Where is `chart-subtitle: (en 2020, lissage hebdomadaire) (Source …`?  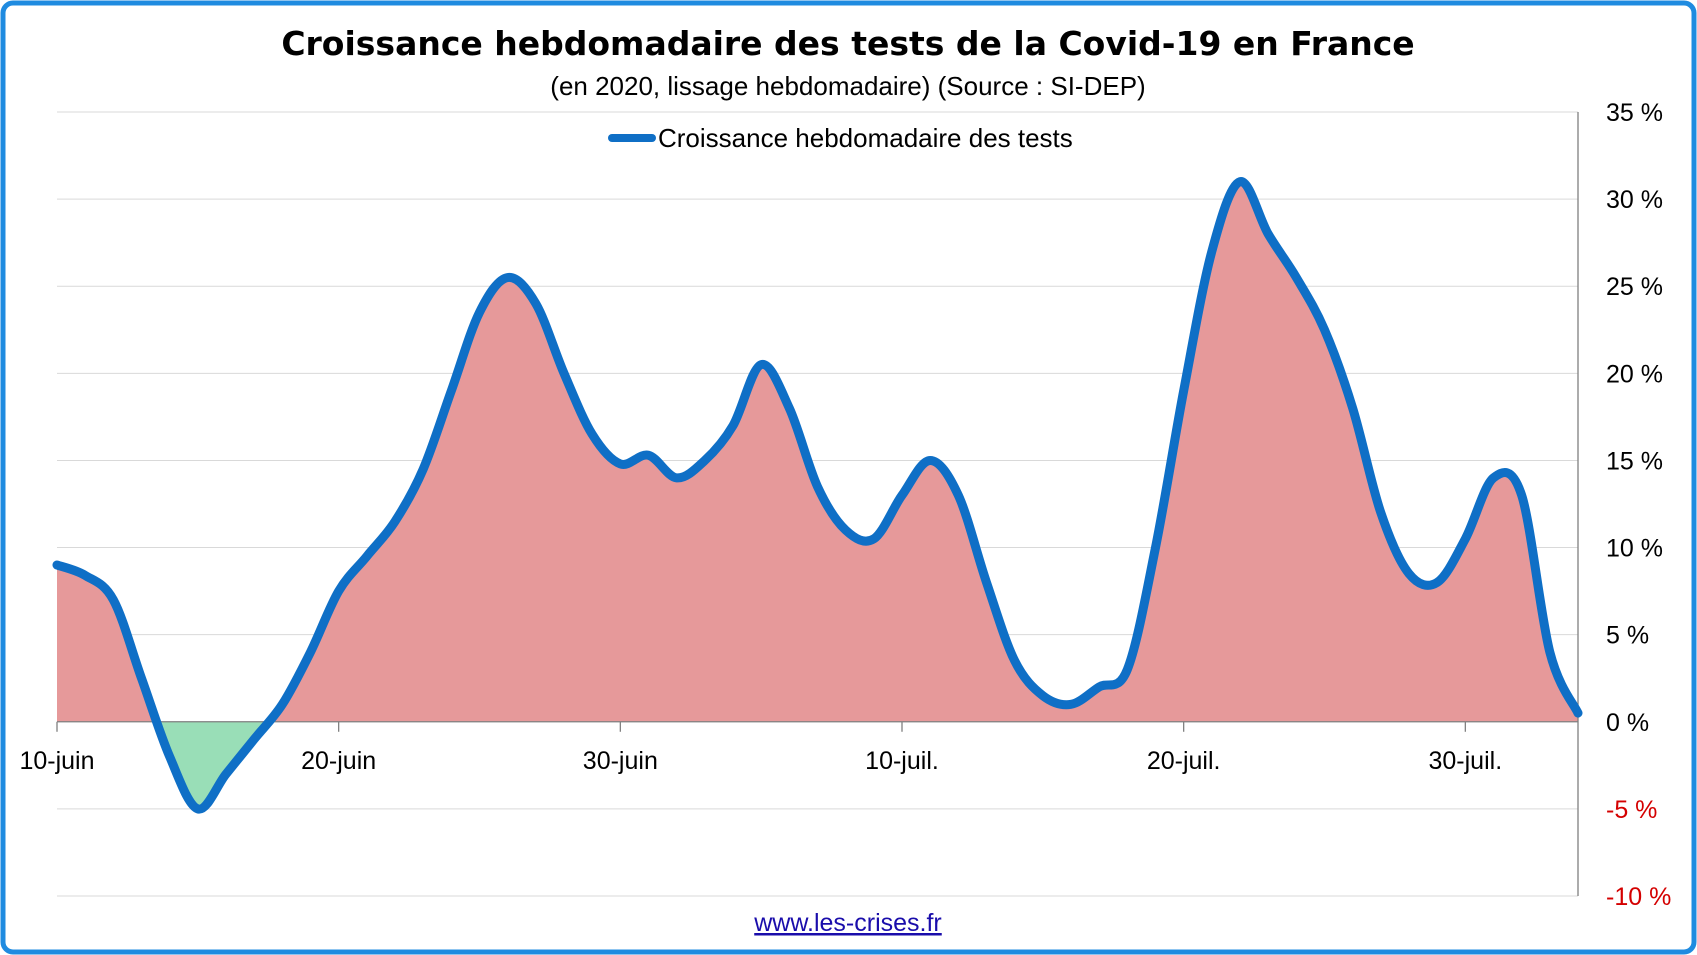 chart-subtitle: (en 2020, lissage hebdomadaire) (Source … is located at coordinates (847, 86).